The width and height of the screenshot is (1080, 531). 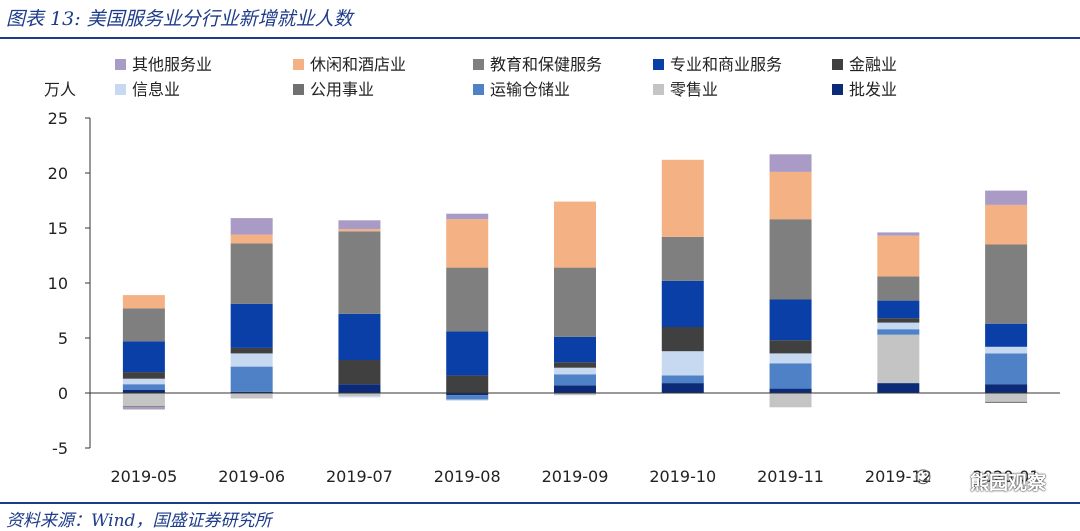 What do you see at coordinates (58, 118) in the screenshot?
I see `y-tick-label: 25` at bounding box center [58, 118].